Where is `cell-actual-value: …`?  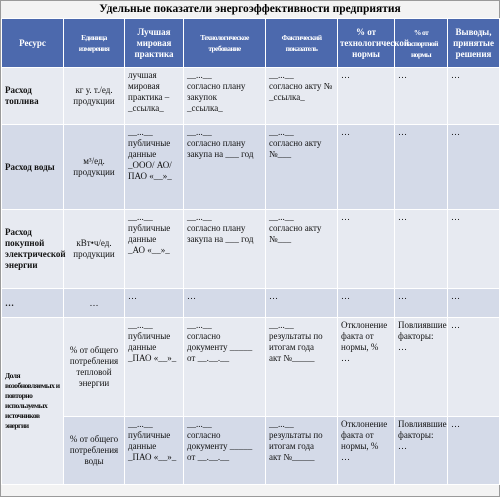
cell-actual-value: … is located at coordinates (301, 303).